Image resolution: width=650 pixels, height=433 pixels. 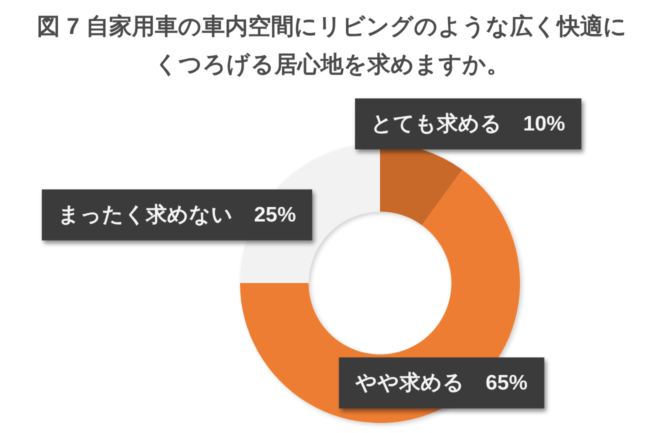 What do you see at coordinates (177, 214) in the screenshot?
I see `slice-label: まったく求めない 25%` at bounding box center [177, 214].